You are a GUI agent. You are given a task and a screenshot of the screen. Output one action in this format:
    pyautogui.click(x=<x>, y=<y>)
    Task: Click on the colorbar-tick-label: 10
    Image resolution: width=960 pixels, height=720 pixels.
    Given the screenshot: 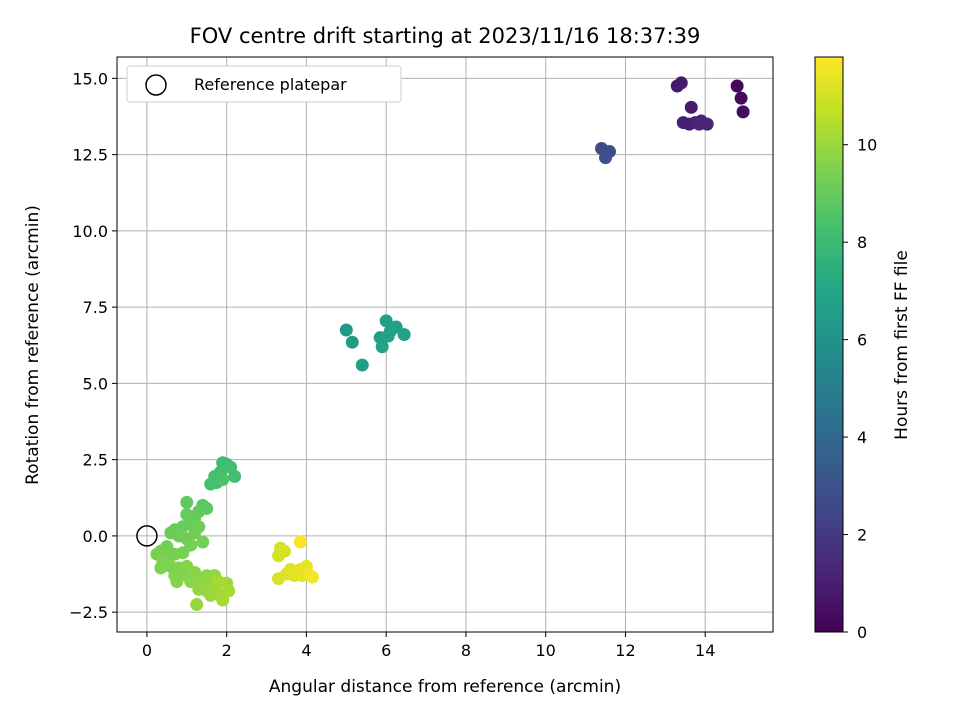 What is the action you would take?
    pyautogui.click(x=867, y=145)
    